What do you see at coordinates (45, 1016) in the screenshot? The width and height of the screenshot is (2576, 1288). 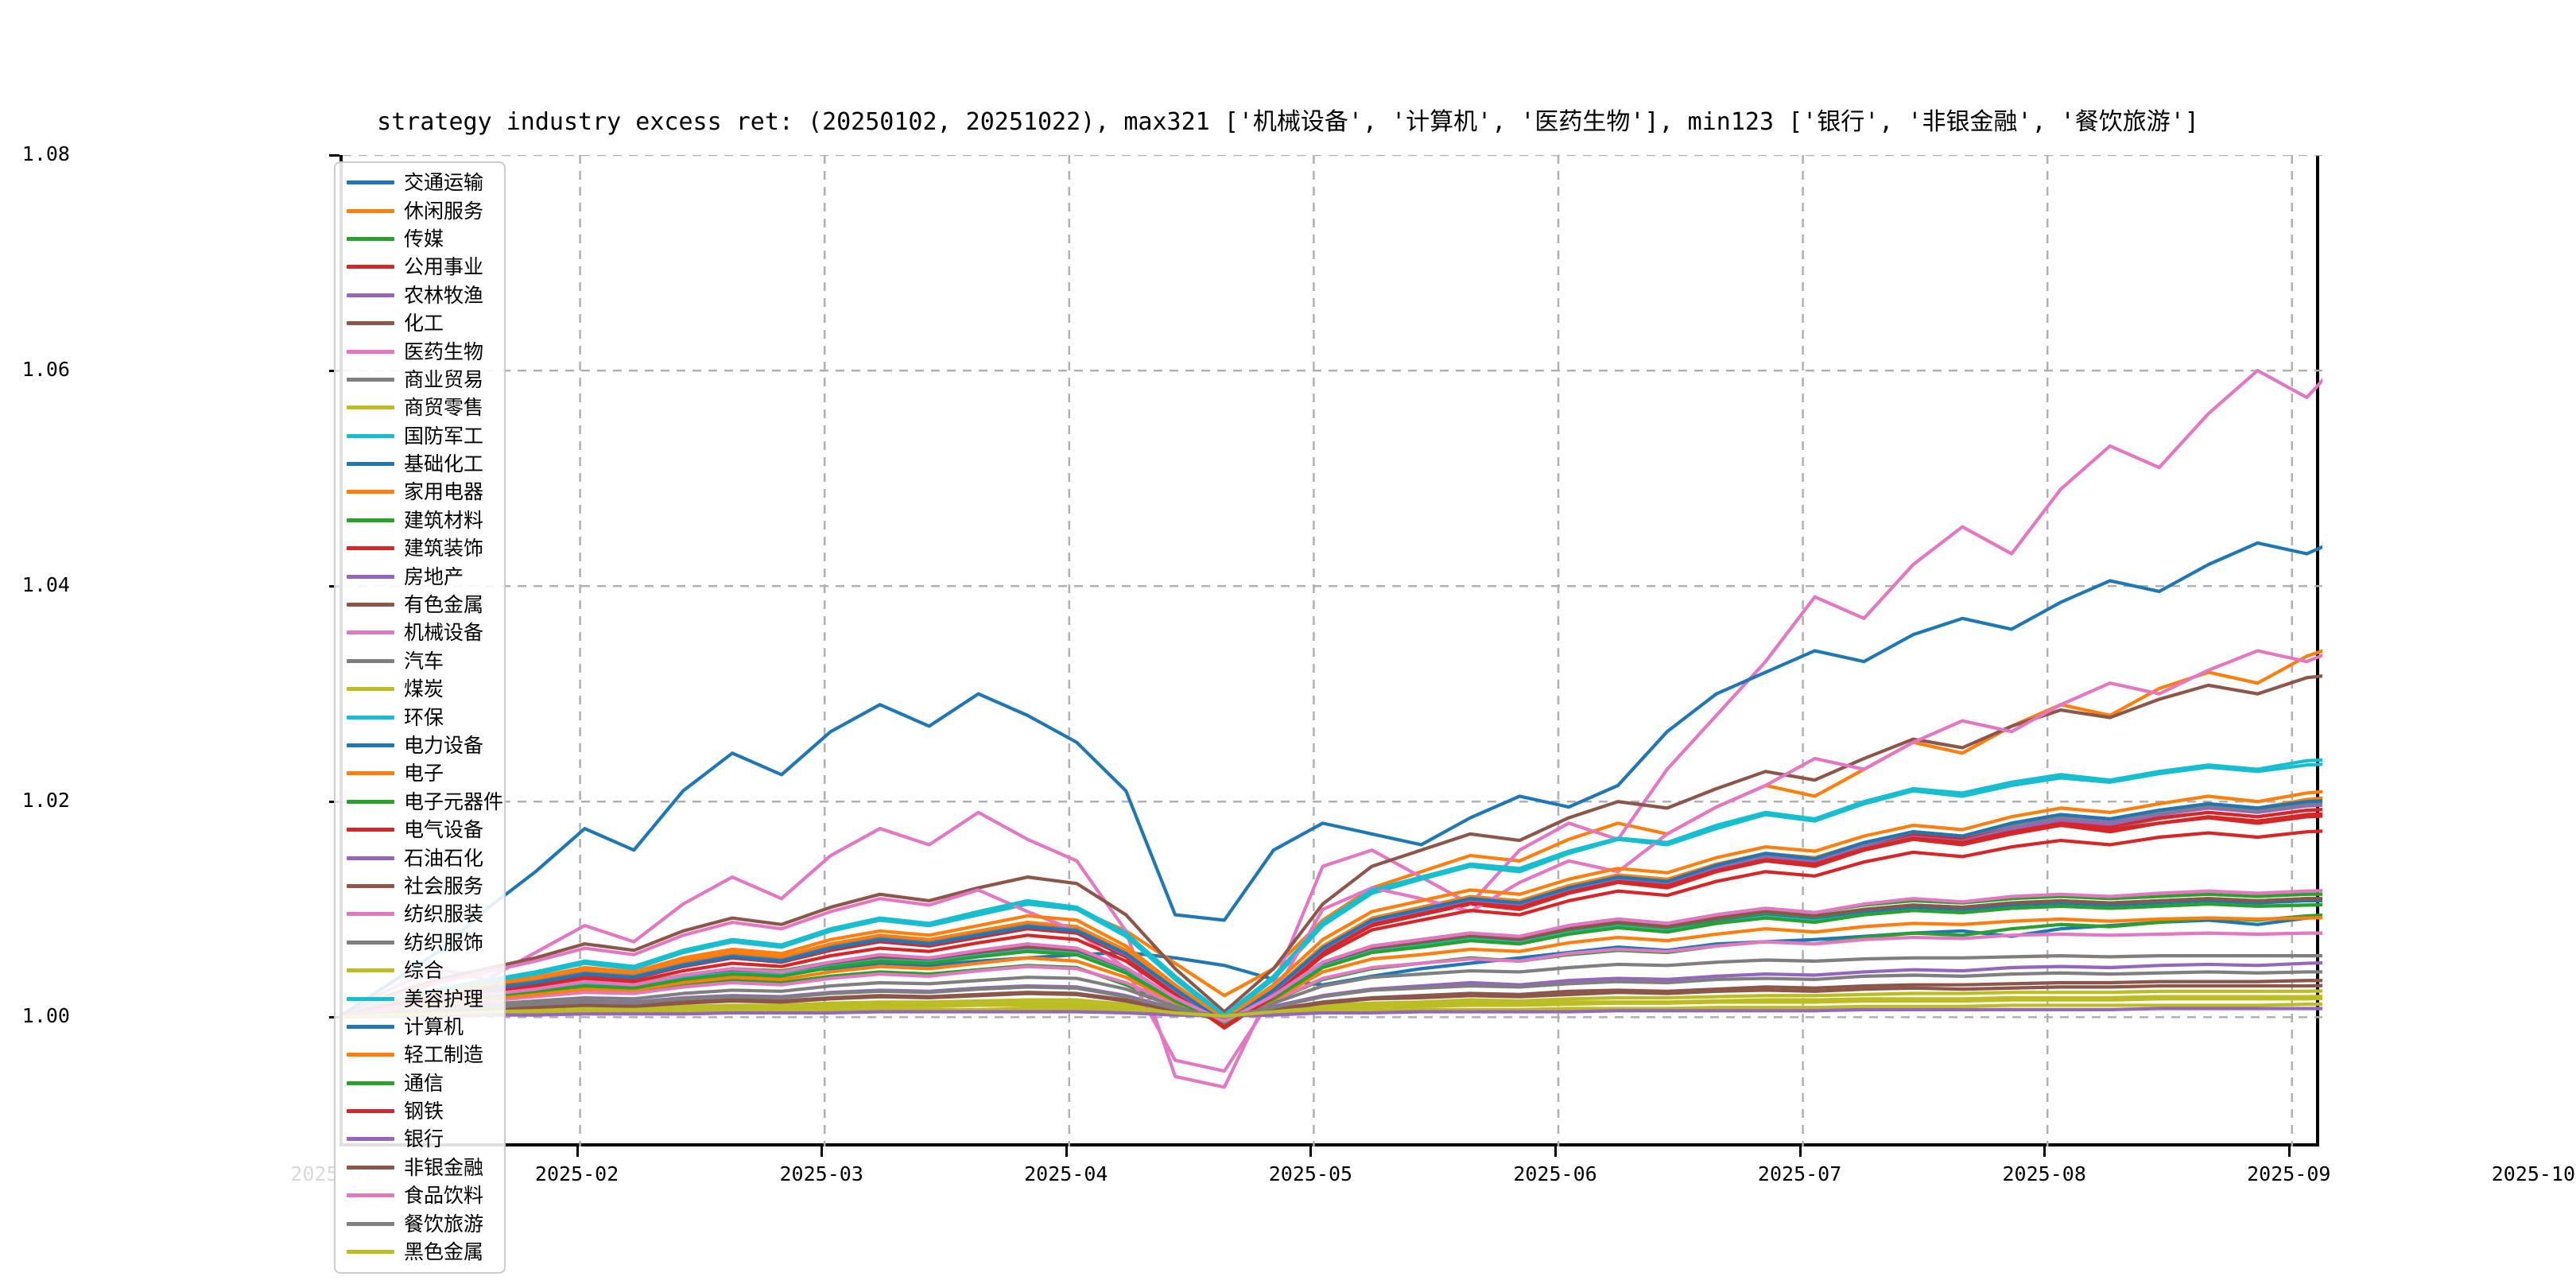 I see `y-tick-label: 1.00` at bounding box center [45, 1016].